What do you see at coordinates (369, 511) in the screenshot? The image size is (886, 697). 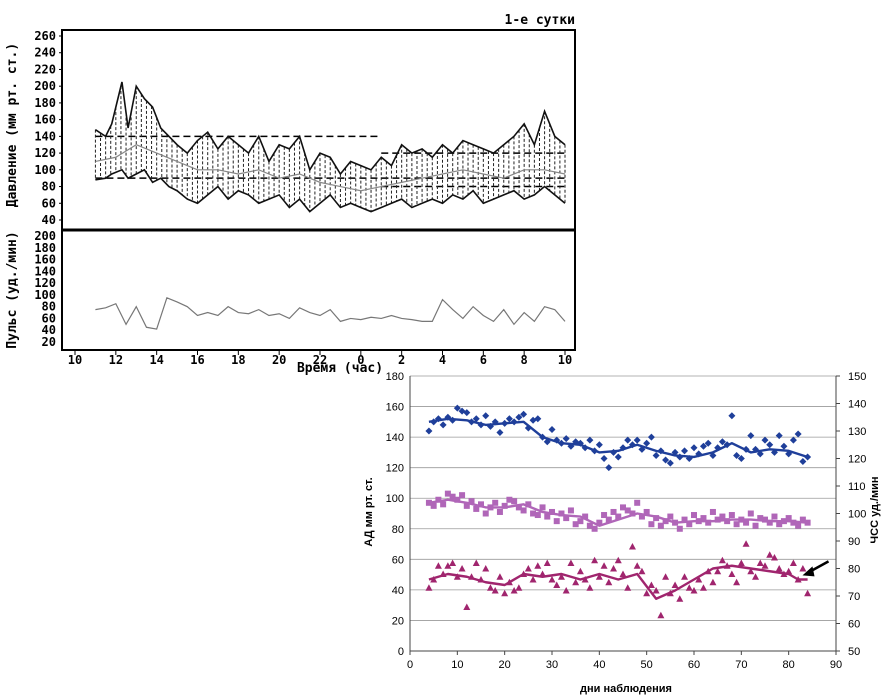 I see `chart-2-left-axis-label: АД мм рт. ст.` at bounding box center [369, 511].